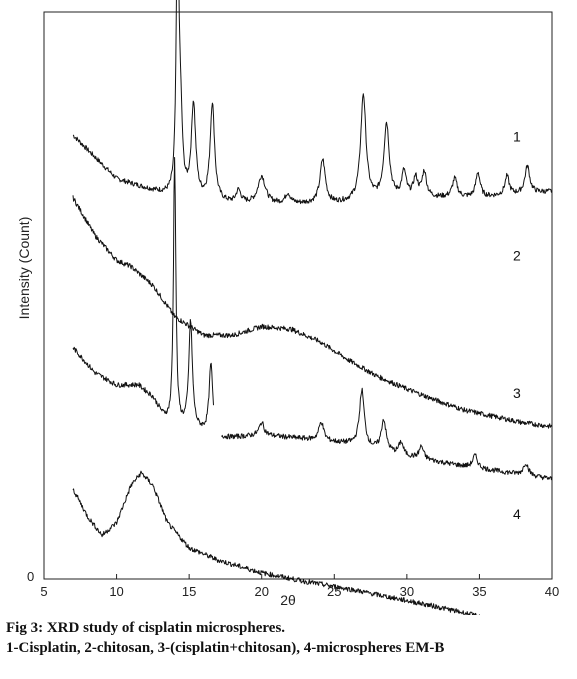 The width and height of the screenshot is (577, 679). Describe the element at coordinates (517, 514) in the screenshot. I see `curve-label-4: 4` at that location.